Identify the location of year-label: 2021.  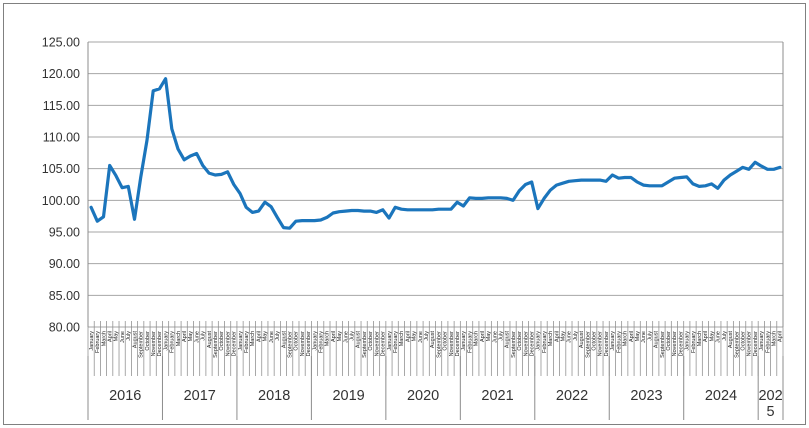
(497, 396).